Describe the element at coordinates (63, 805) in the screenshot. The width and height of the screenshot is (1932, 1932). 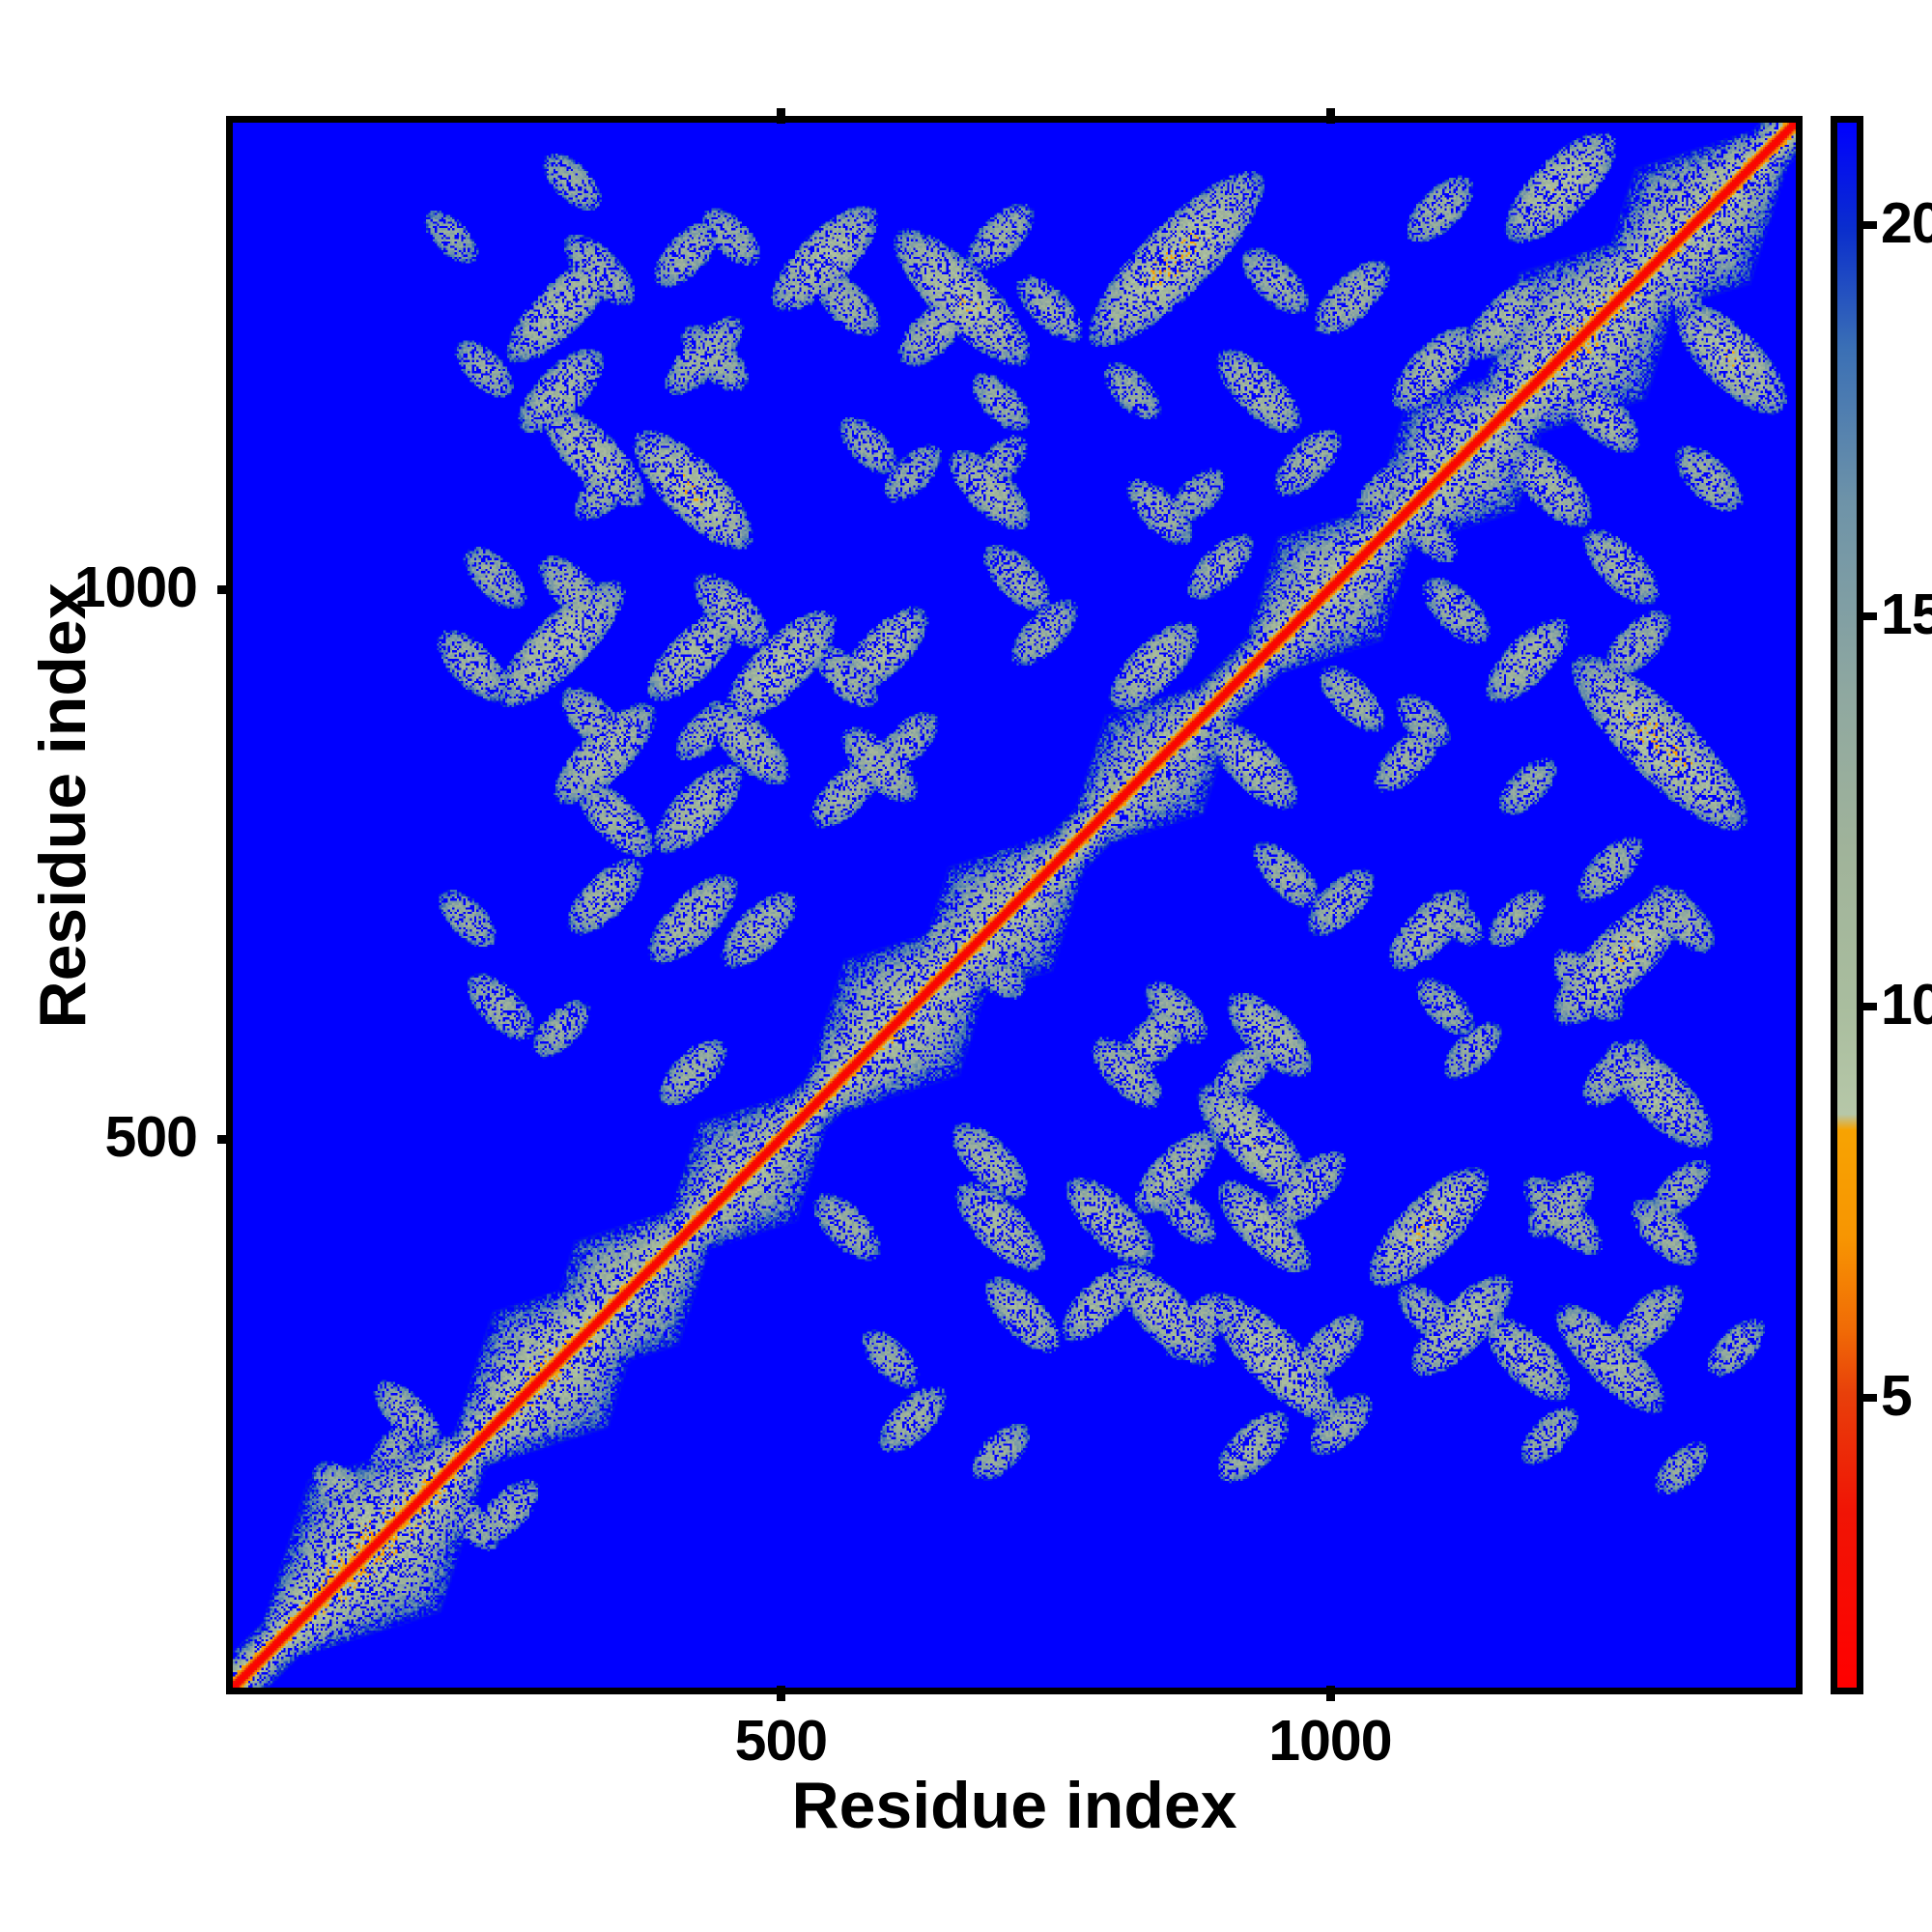
I see `y-axis-title: Residue index` at that location.